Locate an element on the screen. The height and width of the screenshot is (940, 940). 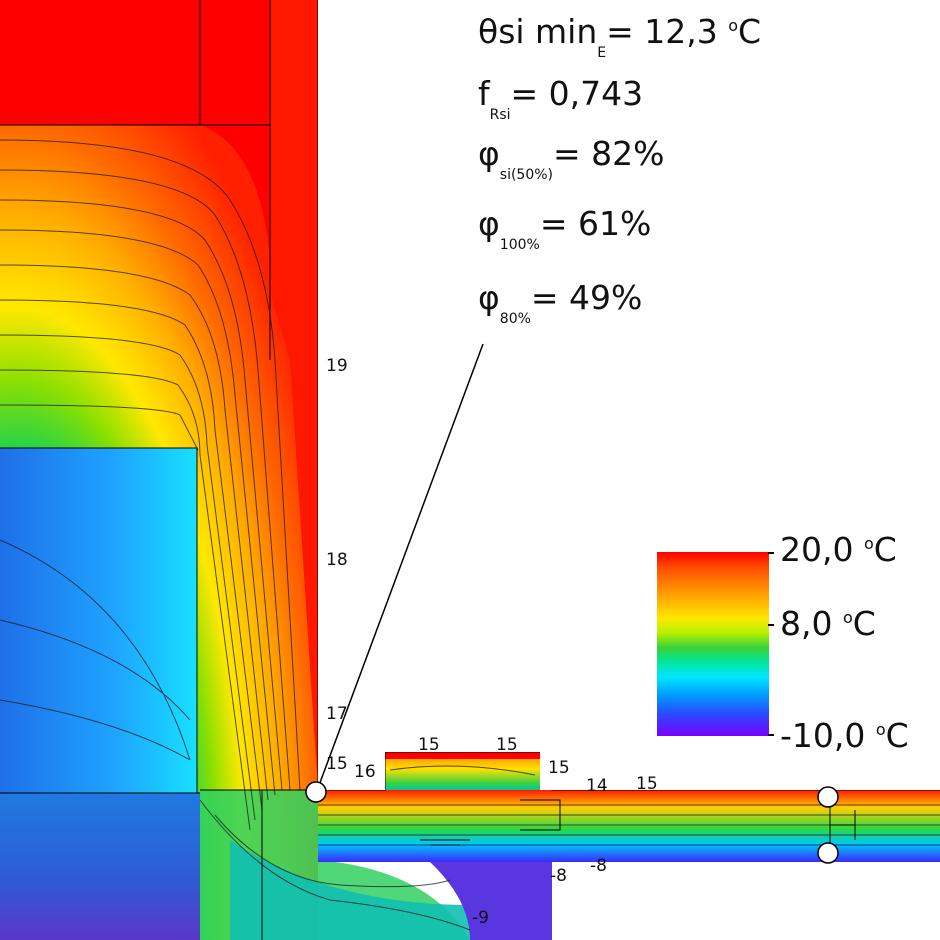
leader-line is located at coordinates (400, 566).